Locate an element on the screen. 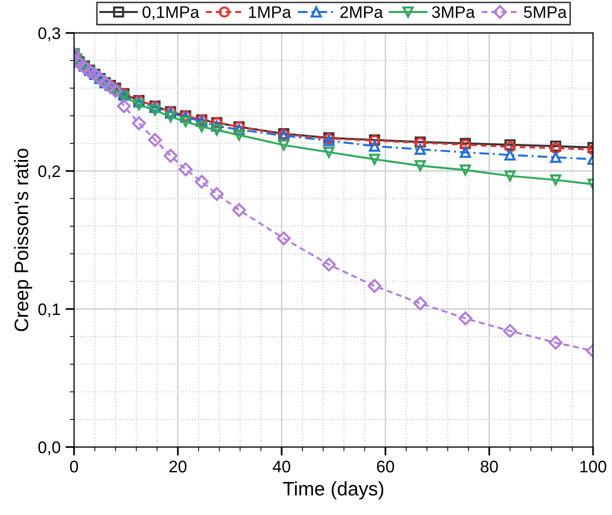 Image resolution: width=612 pixels, height=515 pixels. x-tick-label: 20 is located at coordinates (177, 466).